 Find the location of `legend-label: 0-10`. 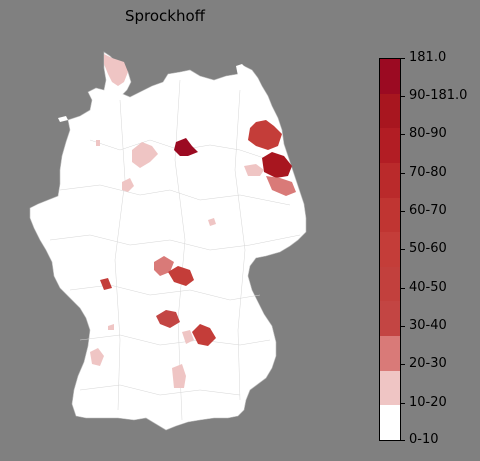

legend-label: 0-10 is located at coordinates (424, 439).